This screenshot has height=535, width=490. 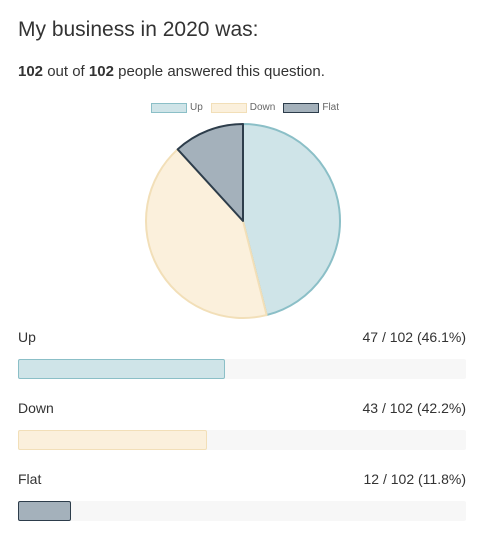 I want to click on answered-count: 102, so click(x=31, y=71).